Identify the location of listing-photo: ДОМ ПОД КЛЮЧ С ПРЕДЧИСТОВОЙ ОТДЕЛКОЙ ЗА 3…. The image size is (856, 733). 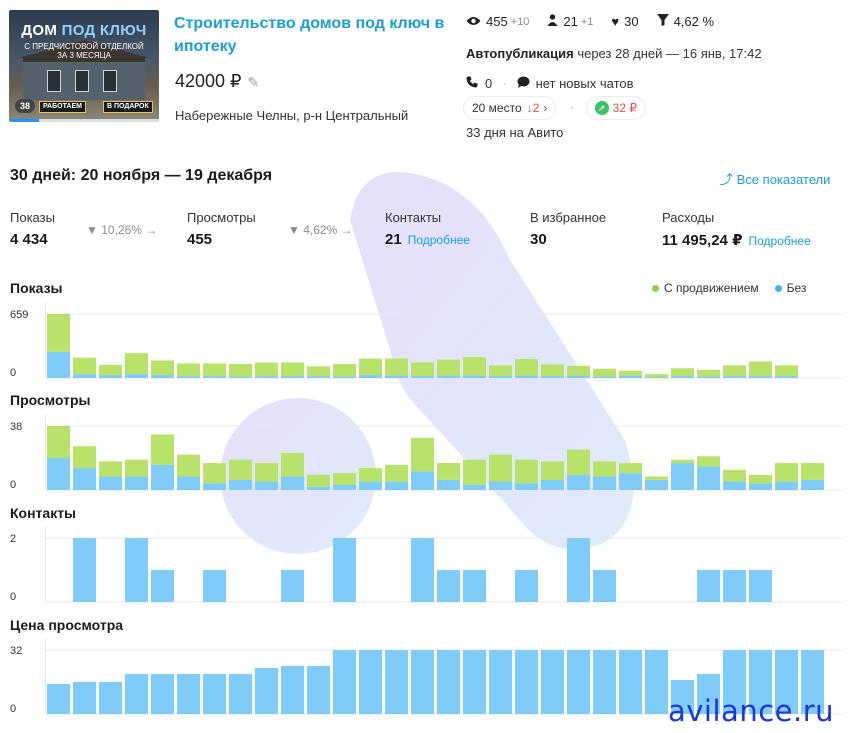
(84, 66).